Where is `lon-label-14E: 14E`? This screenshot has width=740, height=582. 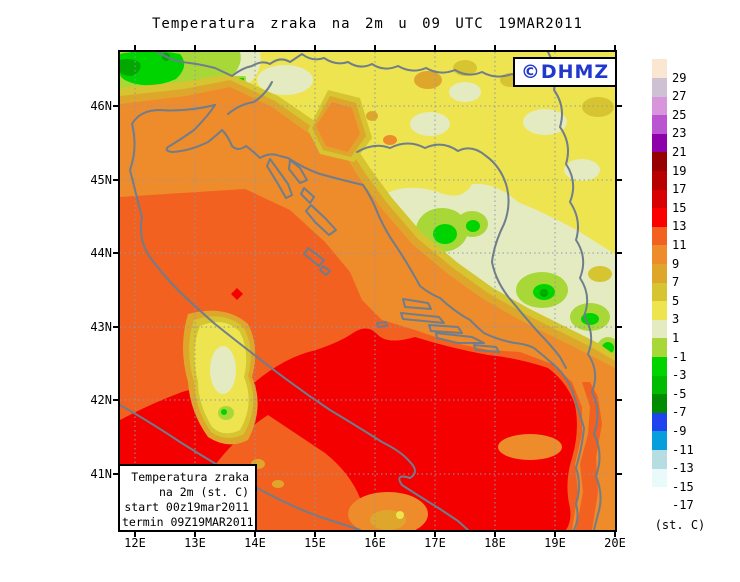
lon-label-14E: 14E is located at coordinates (255, 543).